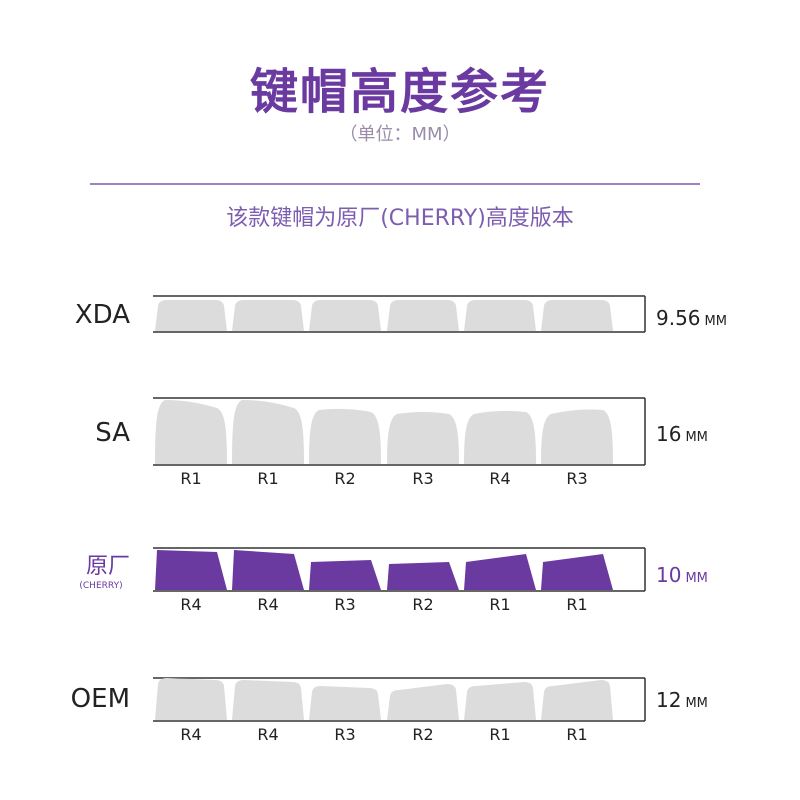  Describe the element at coordinates (682, 575) in the screenshot. I see `height-label-cherry: 10 MM` at that location.